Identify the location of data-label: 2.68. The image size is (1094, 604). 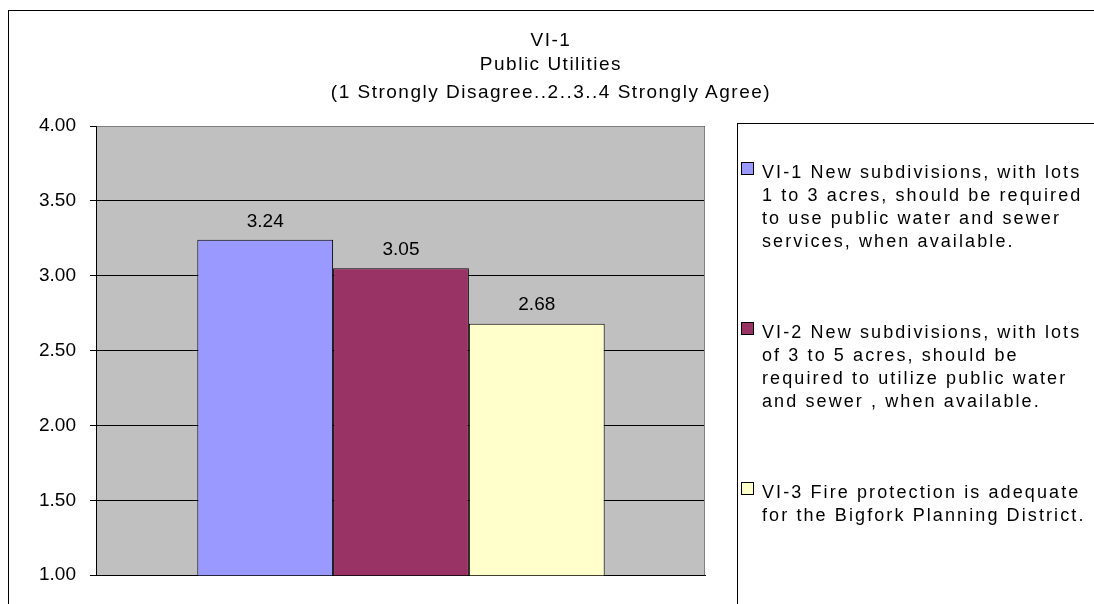
(537, 304).